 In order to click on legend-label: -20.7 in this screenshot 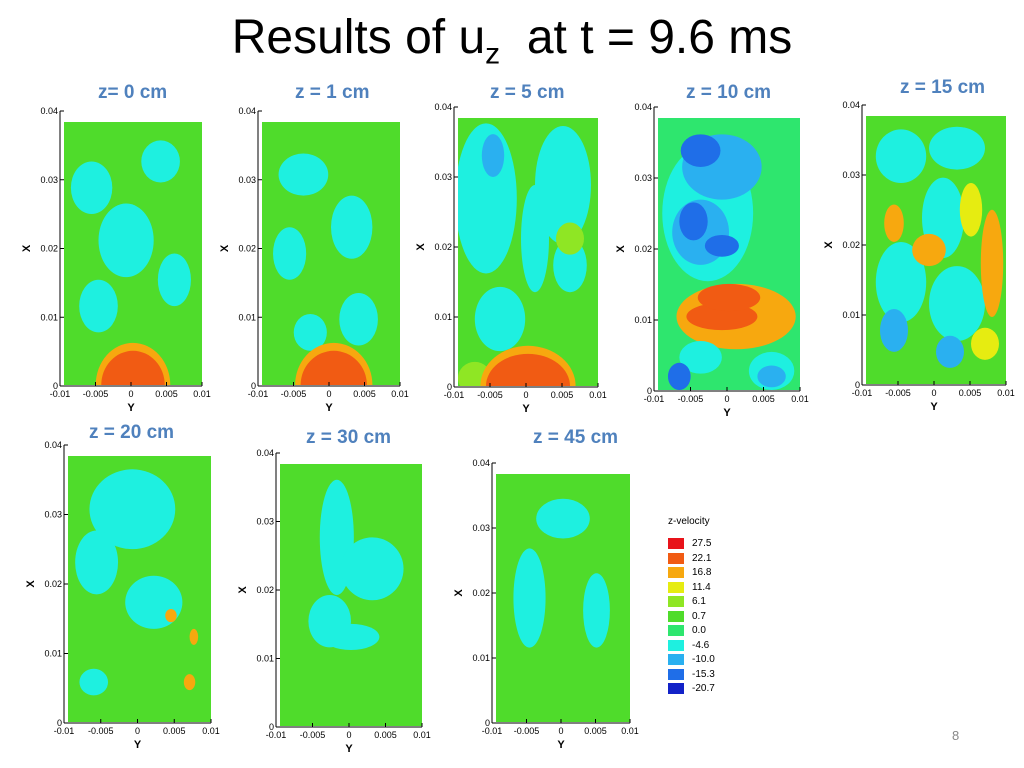, I will do `click(703, 688)`.